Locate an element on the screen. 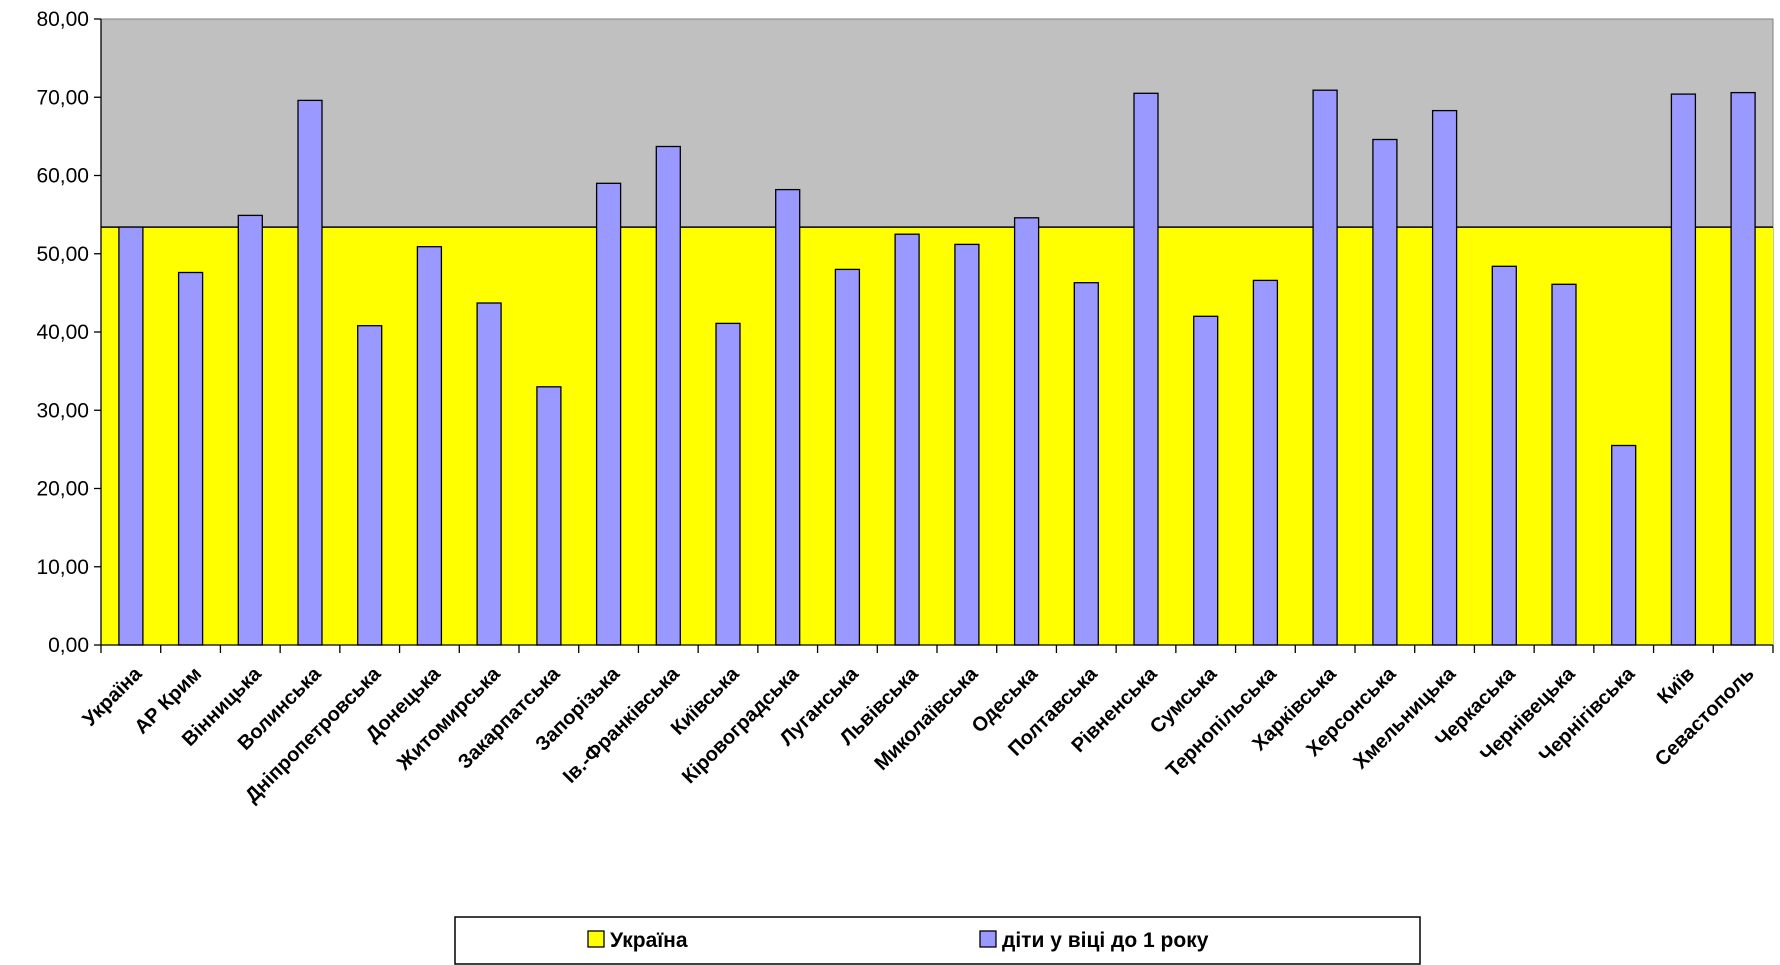 The image size is (1780, 965). x-tick-label: Київ is located at coordinates (1676, 686).